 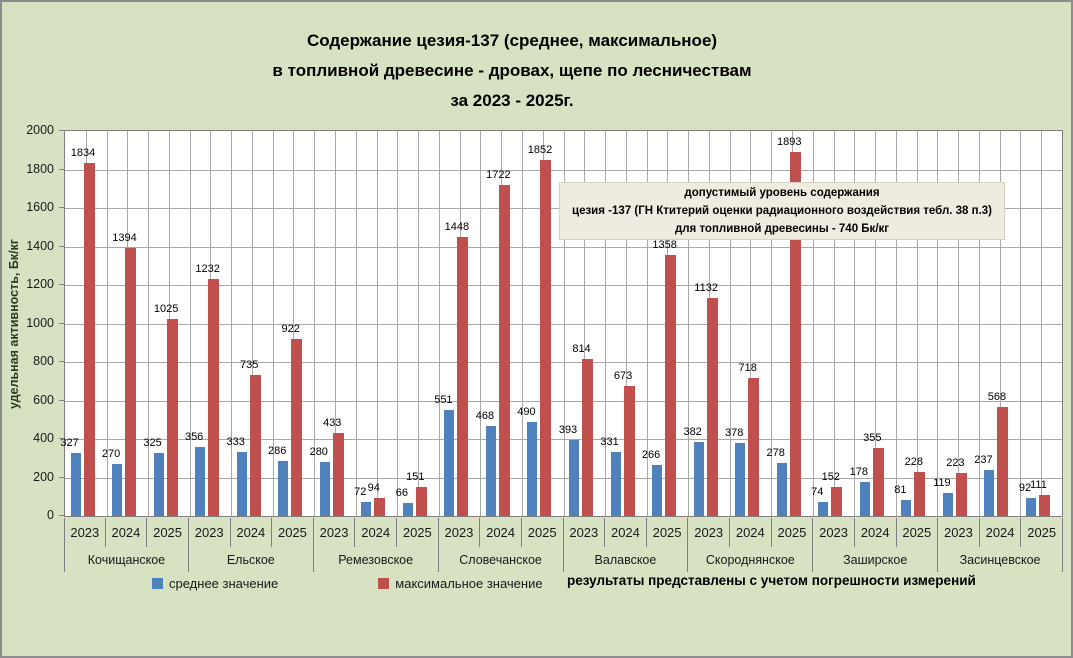 What do you see at coordinates (318, 452) in the screenshot?
I see `bar-average-label: 280` at bounding box center [318, 452].